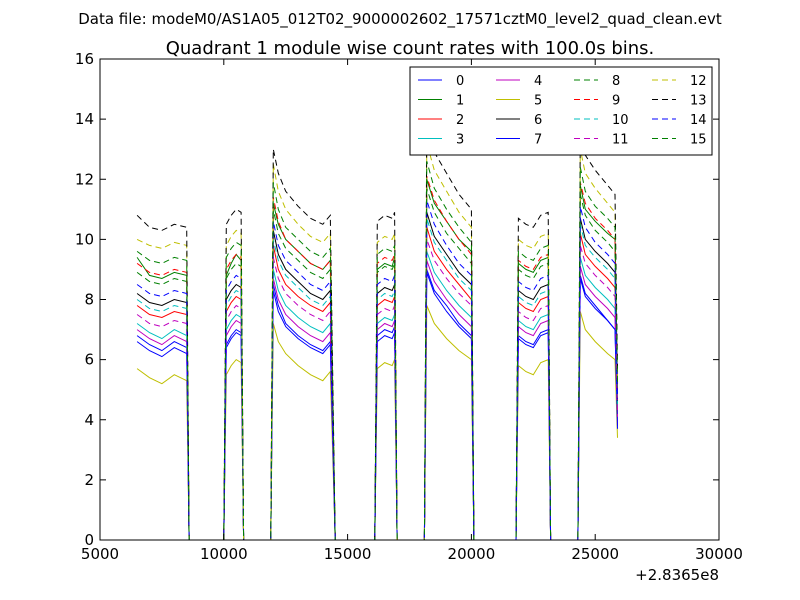  Describe the element at coordinates (561, 111) in the screenshot. I see `legend-box` at that location.